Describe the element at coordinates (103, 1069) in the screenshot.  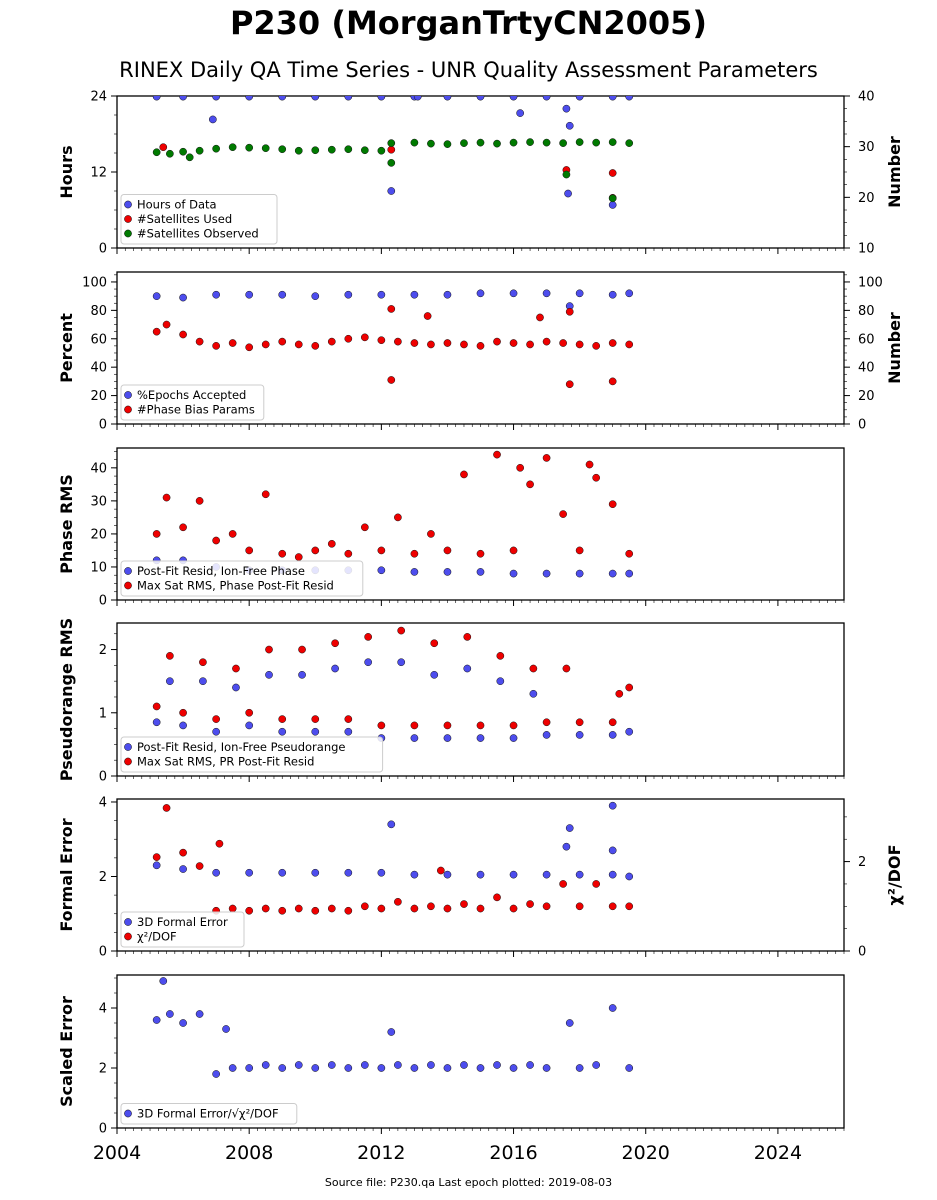
I see `y-tick-label: 2` at that location.